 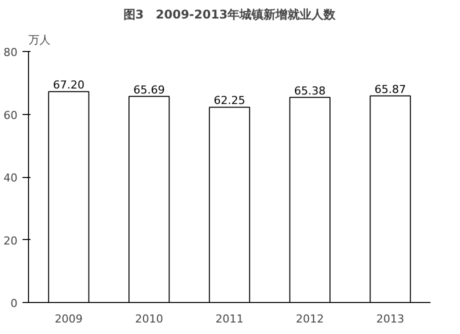 I want to click on data-label: 65.87, so click(x=390, y=89).